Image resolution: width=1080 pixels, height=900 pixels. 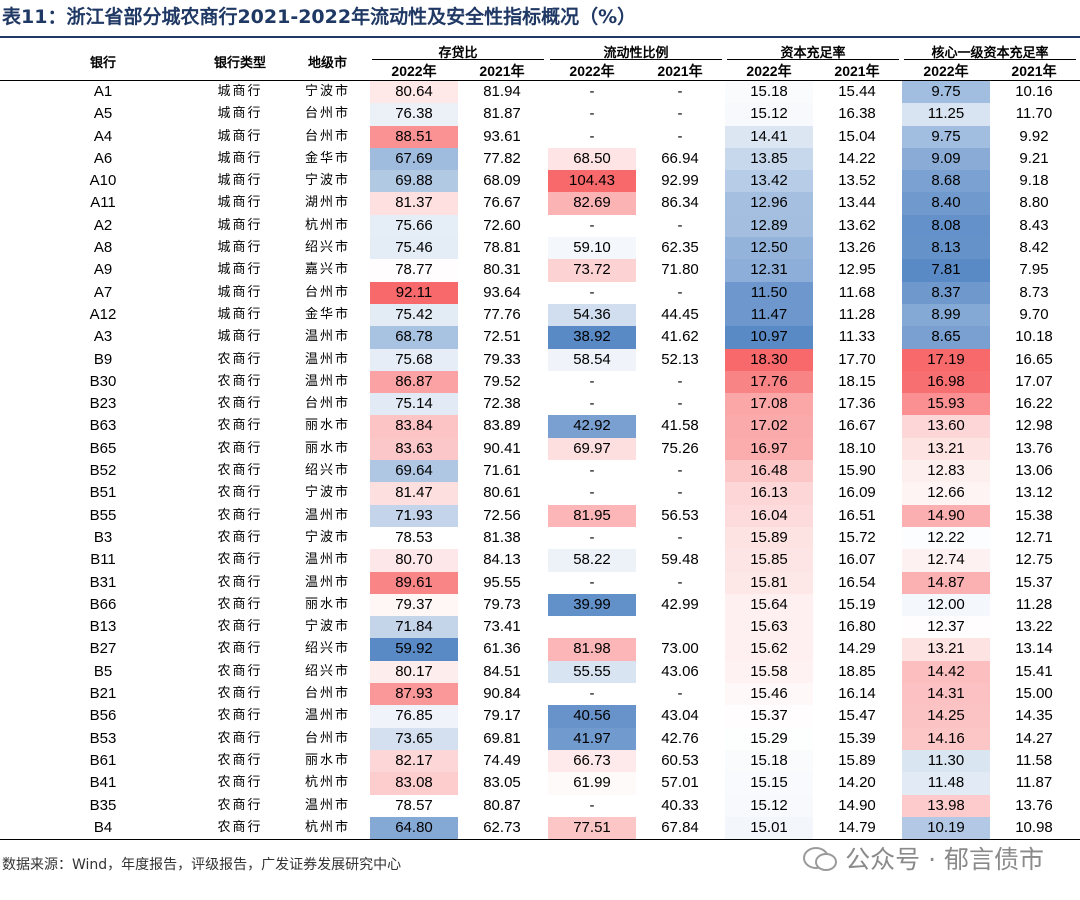 What do you see at coordinates (592, 270) in the screenshot?
I see `liquidity-2022: 73.72` at bounding box center [592, 270].